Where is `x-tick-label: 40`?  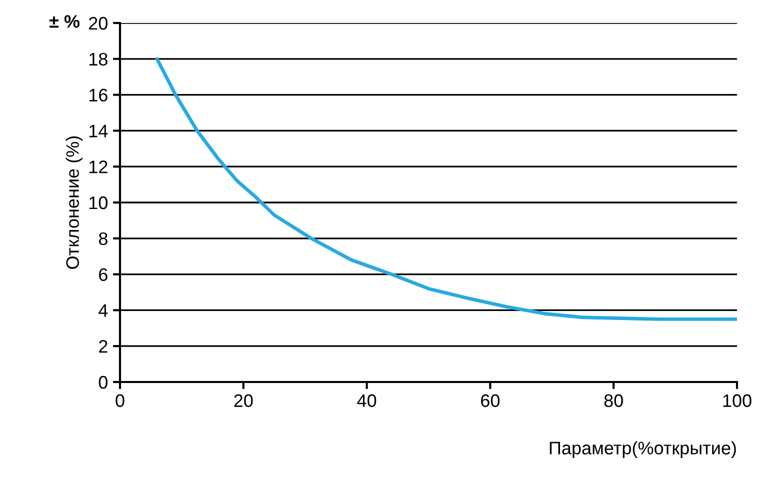
x-tick-label: 40 is located at coordinates (366, 401).